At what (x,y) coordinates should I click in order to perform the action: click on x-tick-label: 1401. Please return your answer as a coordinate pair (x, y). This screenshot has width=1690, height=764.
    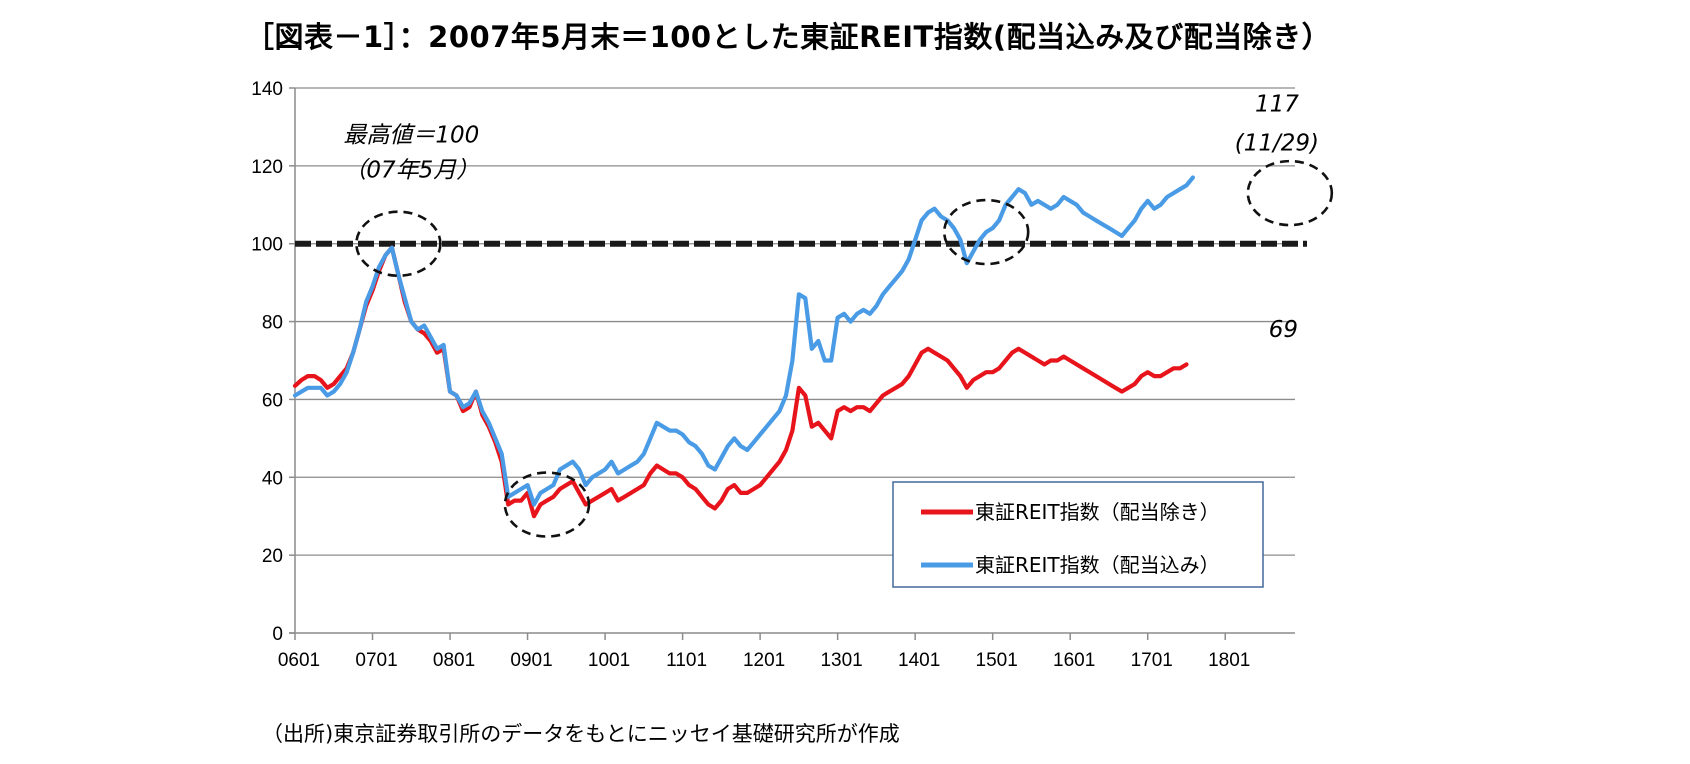
    Looking at the image, I should click on (919, 660).